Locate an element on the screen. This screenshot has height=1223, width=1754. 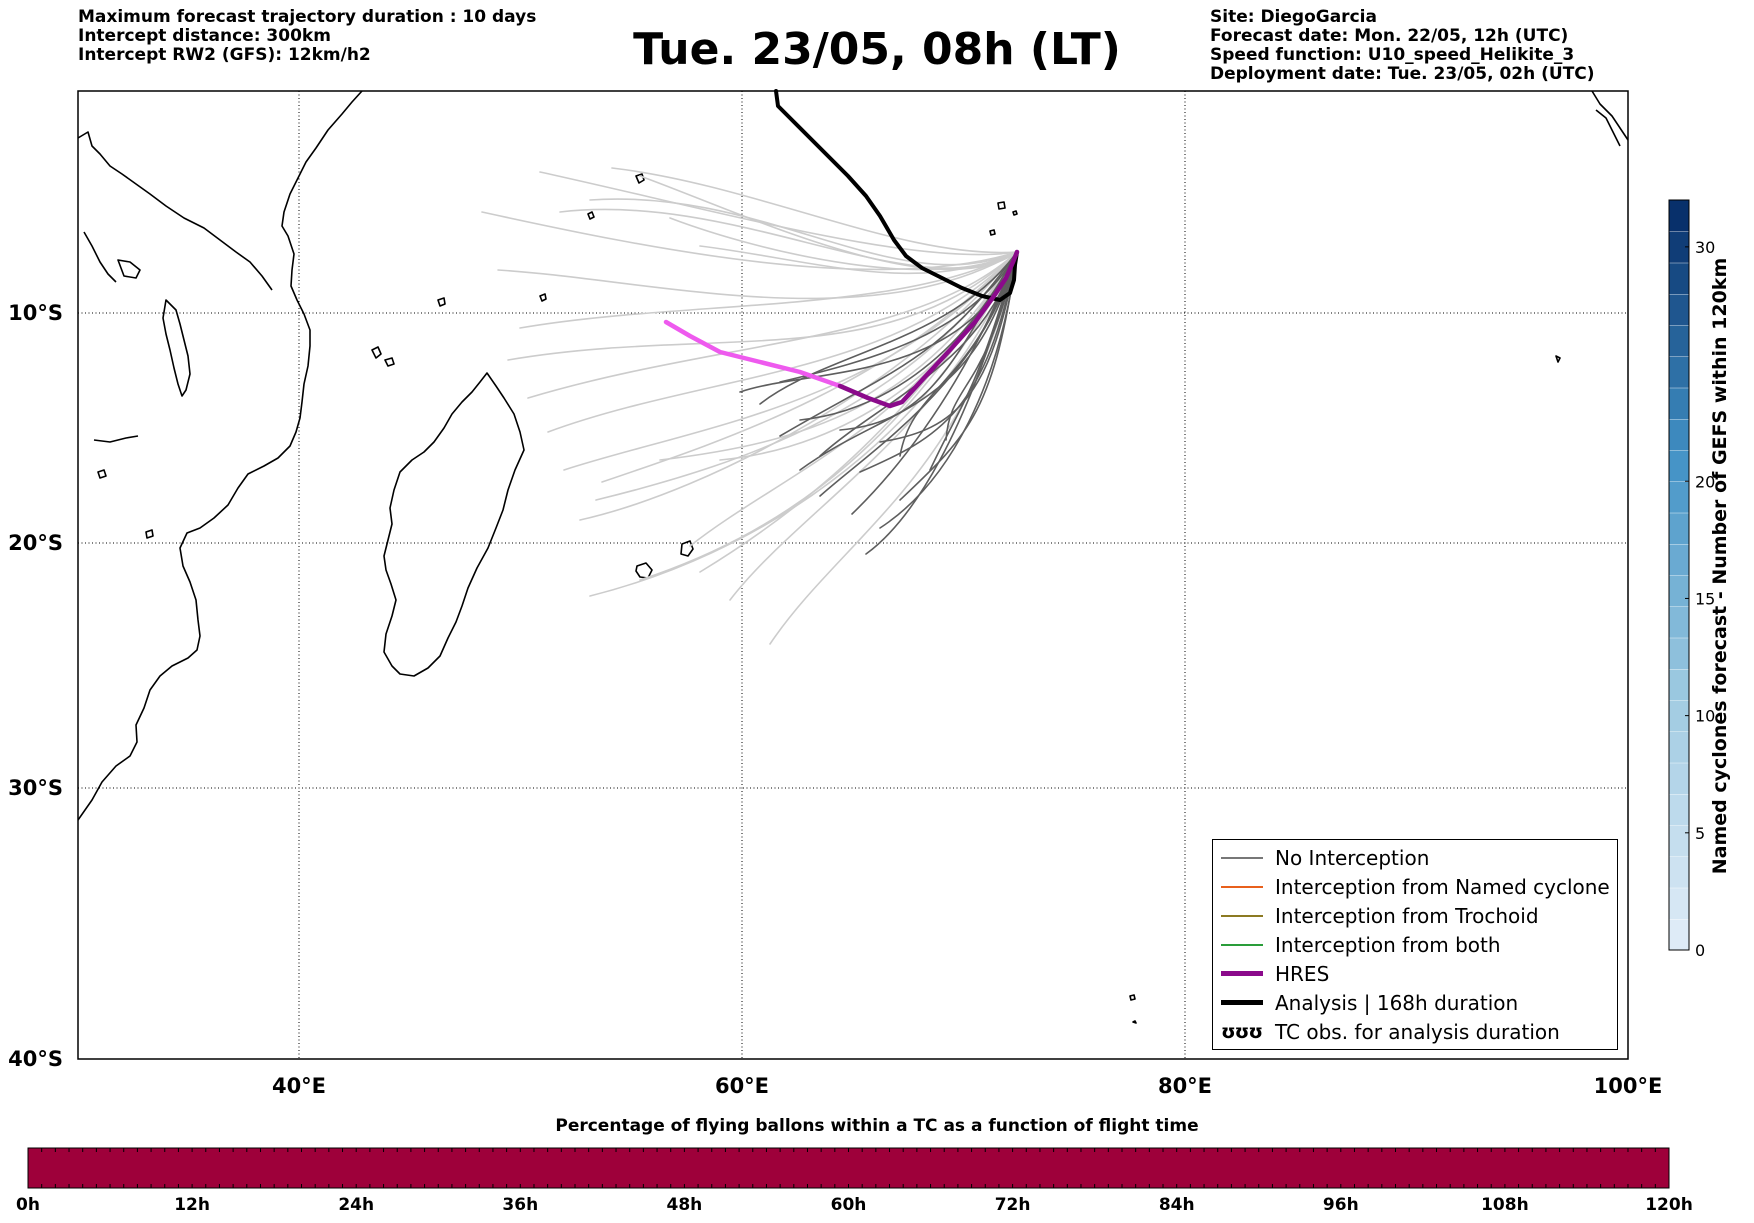
lat-tick-20s: 20°S is located at coordinates (35, 543).